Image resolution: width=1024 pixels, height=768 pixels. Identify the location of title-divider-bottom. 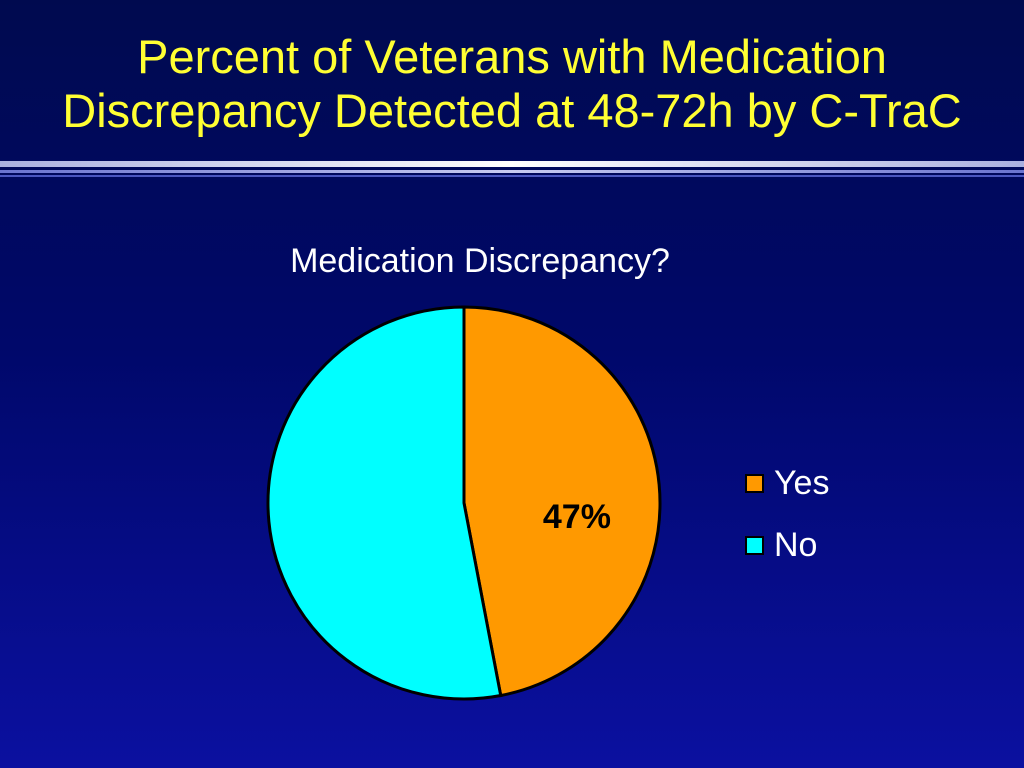
(512, 171).